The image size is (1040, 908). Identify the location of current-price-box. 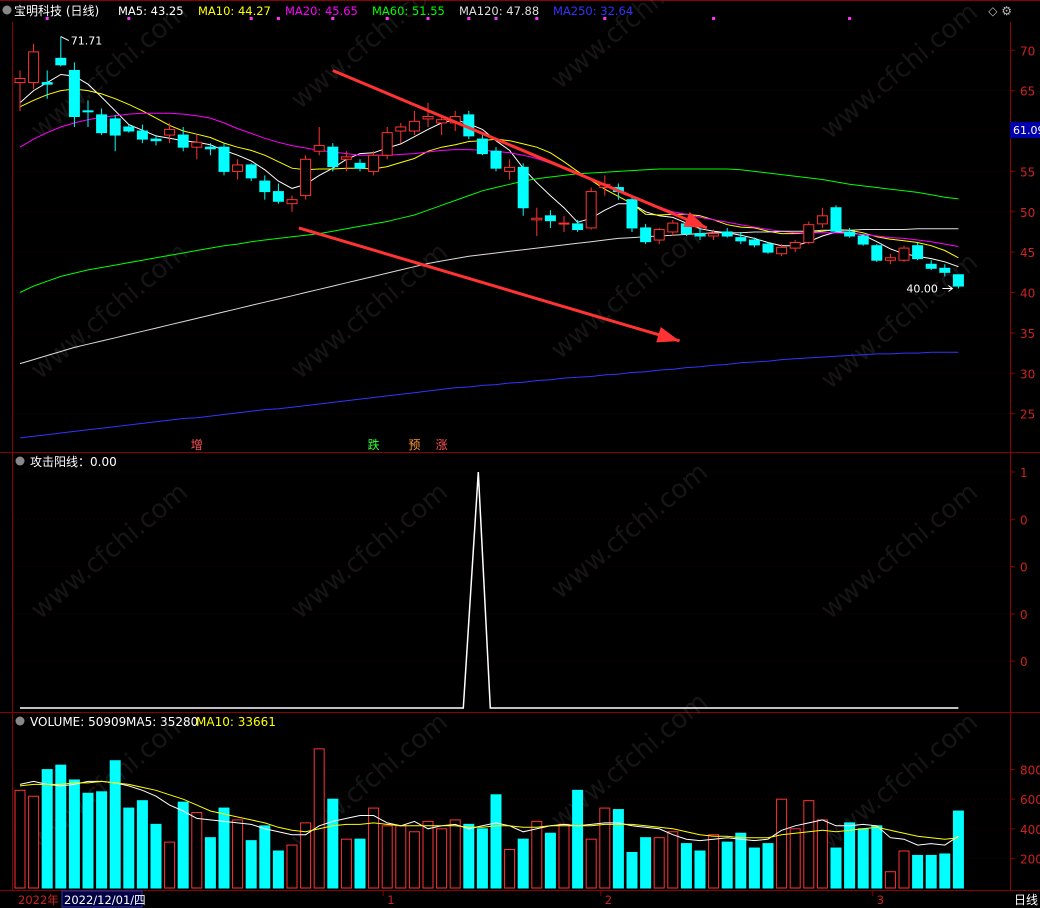
(1025, 130).